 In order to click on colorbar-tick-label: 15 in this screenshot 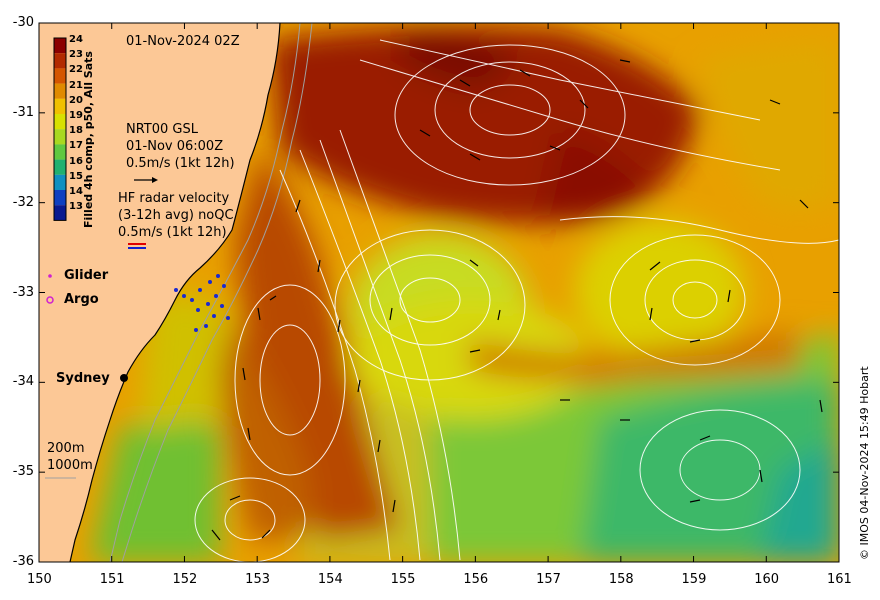, I will do `click(76, 176)`.